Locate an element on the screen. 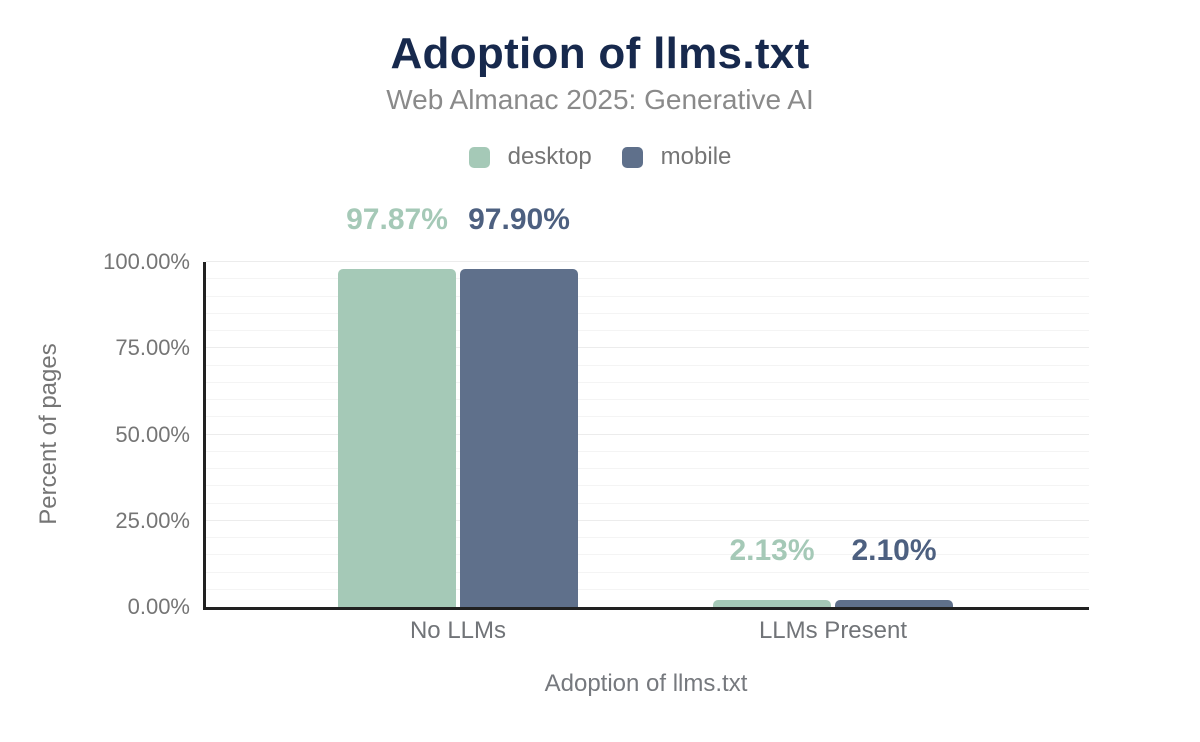 This screenshot has height=742, width=1200. y-tick-label: 75.00% is located at coordinates (152, 348).